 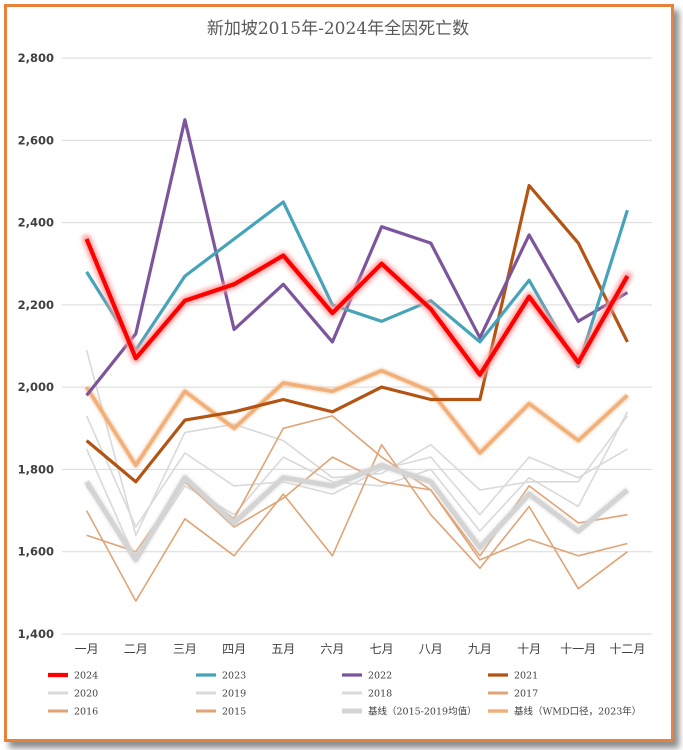 What do you see at coordinates (380, 694) in the screenshot?
I see `legend-label: 2018` at bounding box center [380, 694].